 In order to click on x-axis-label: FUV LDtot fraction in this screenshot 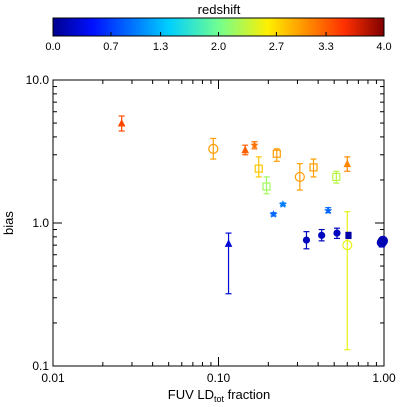, I will do `click(219, 395)`.